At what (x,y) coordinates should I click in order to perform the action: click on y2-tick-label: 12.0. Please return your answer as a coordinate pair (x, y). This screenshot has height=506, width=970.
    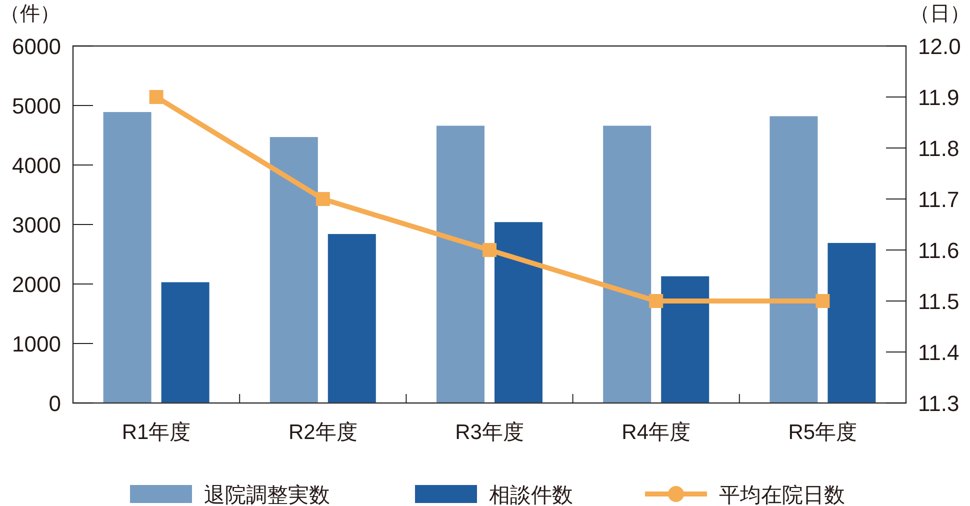
    Looking at the image, I should click on (939, 46).